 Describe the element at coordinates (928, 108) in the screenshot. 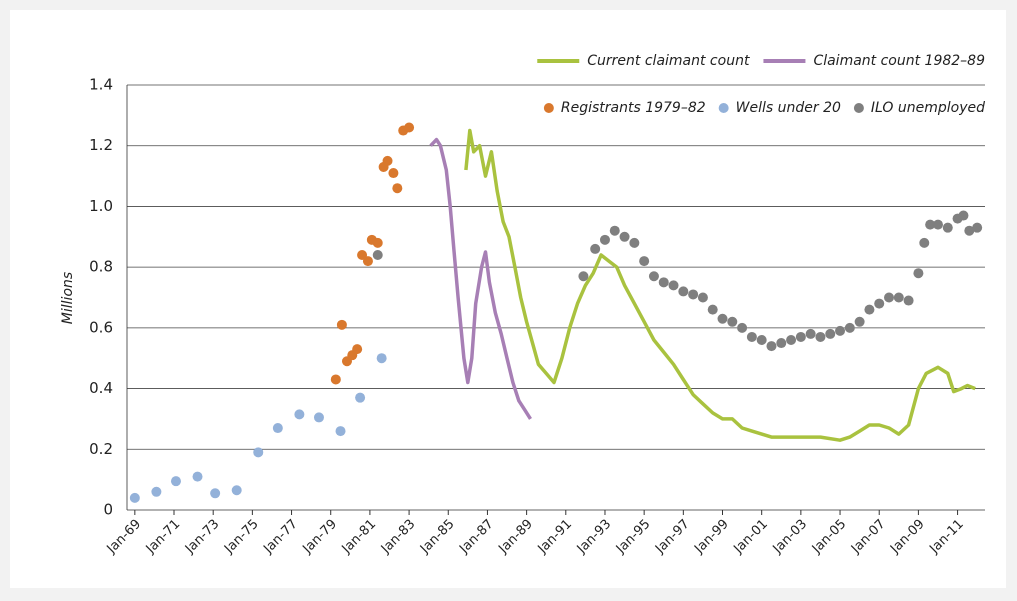

I see `legend-label: ILO unemployed` at that location.